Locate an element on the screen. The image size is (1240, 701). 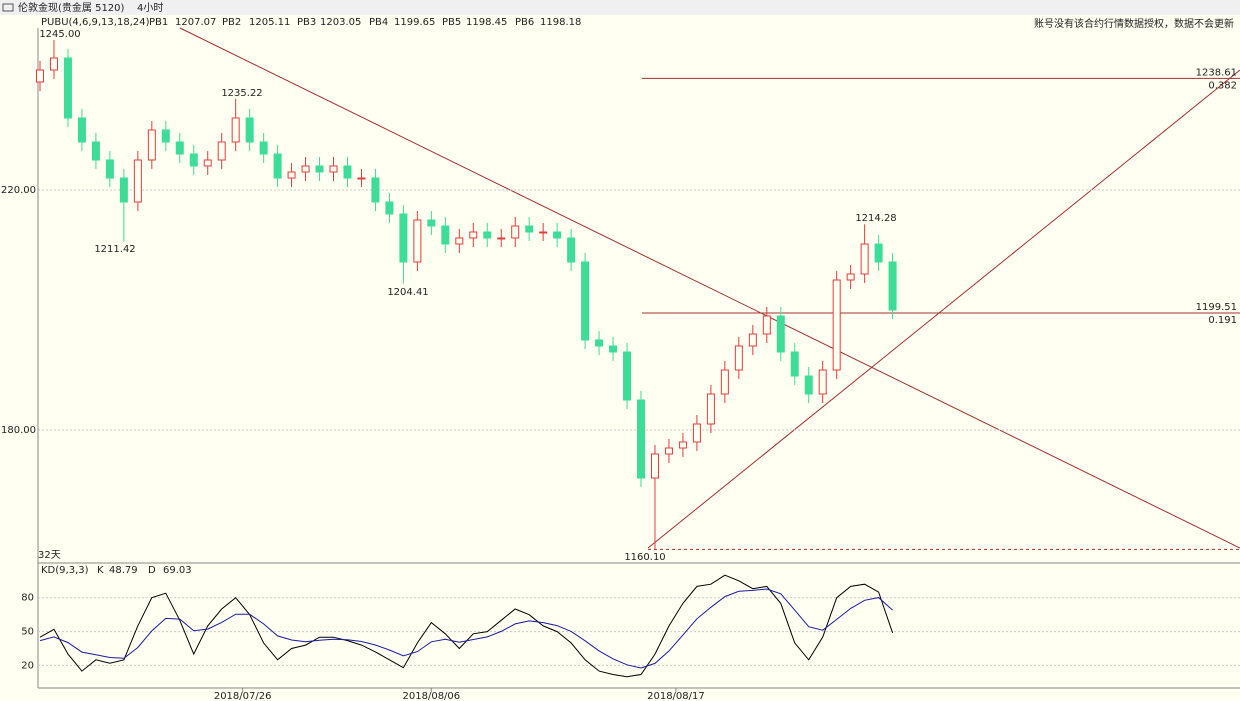
notice: 账号没有该合约行情数据授权，数据不会更新 is located at coordinates (1134, 23).